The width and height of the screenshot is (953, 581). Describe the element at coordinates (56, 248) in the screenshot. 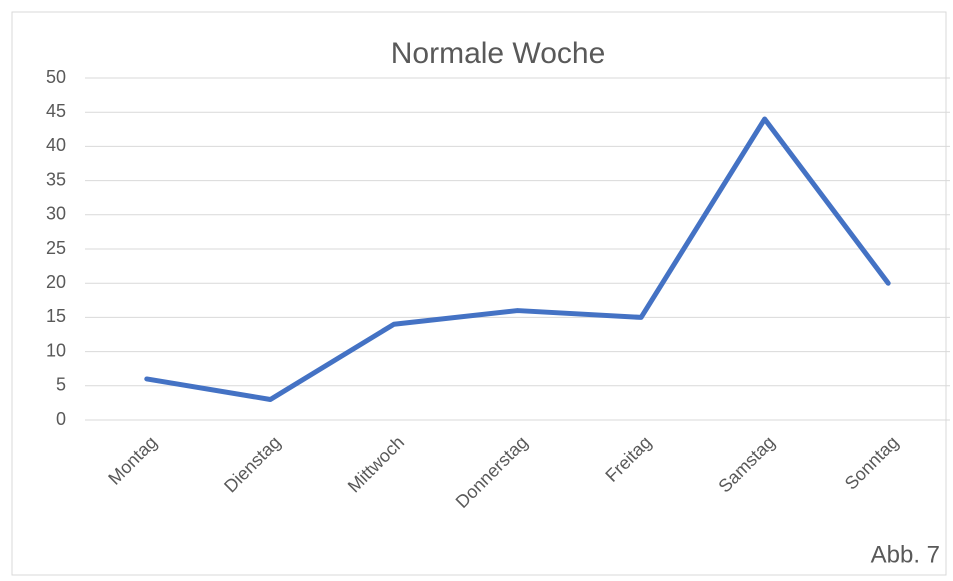

I see `y-tick-label: 25` at that location.